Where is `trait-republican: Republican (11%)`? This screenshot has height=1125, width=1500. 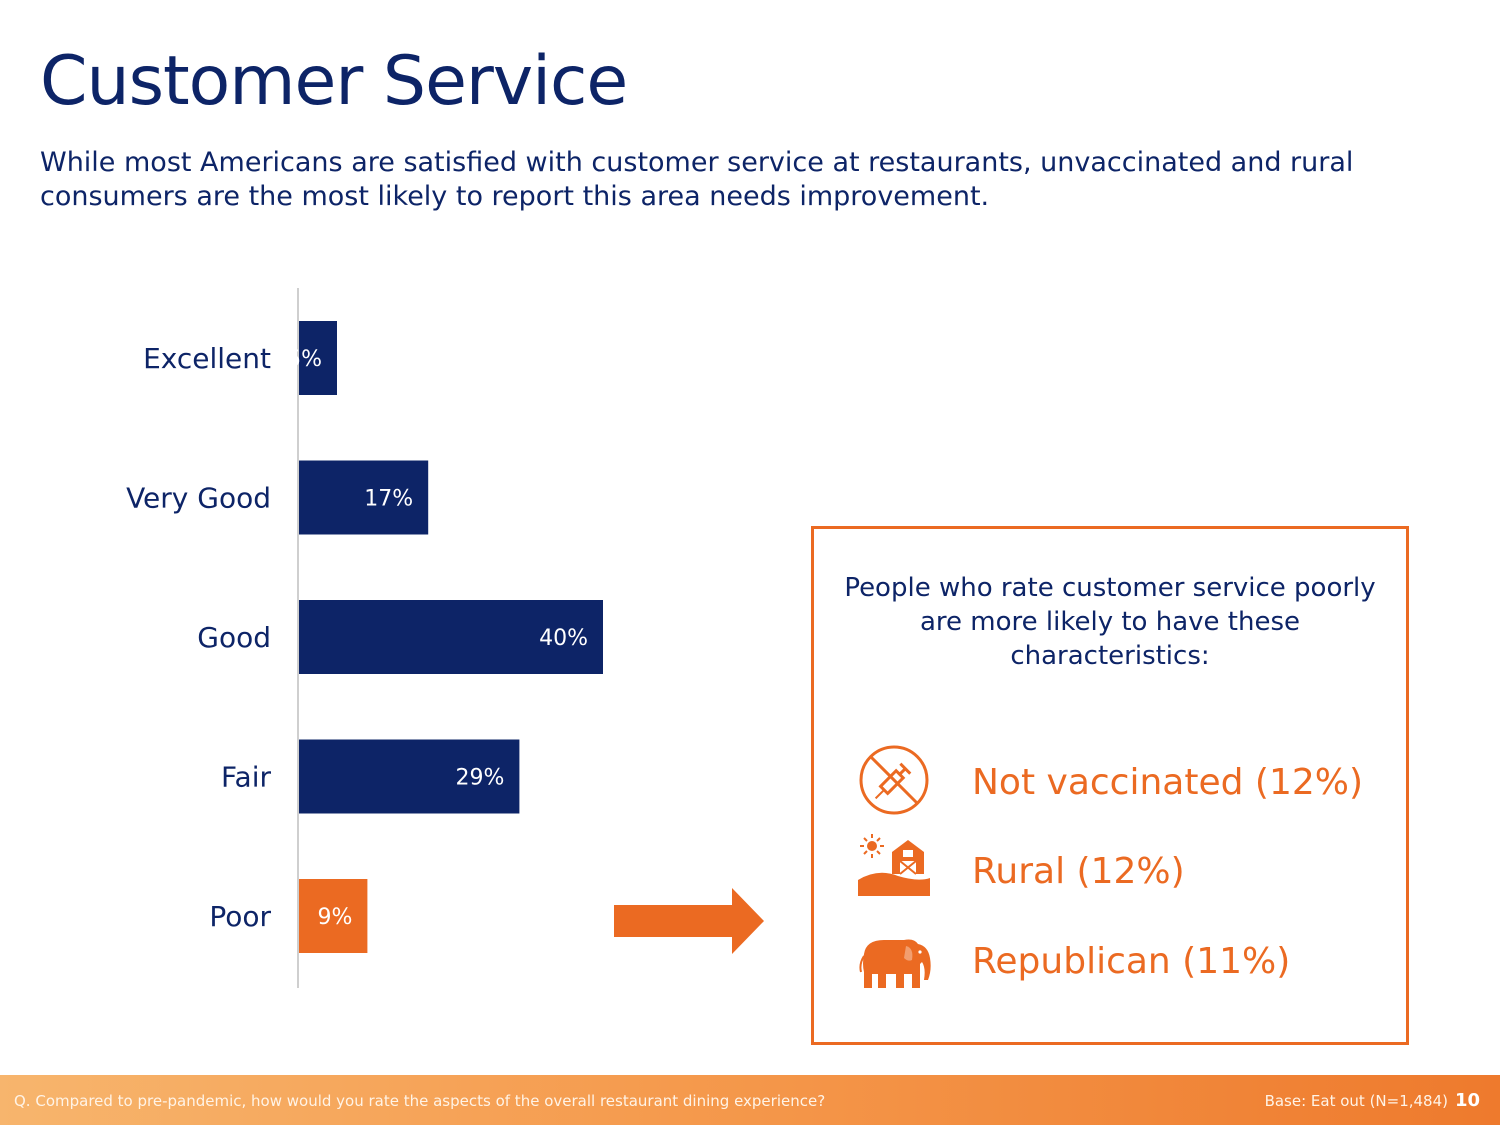
trait-republican: Republican (11%) is located at coordinates (1131, 961).